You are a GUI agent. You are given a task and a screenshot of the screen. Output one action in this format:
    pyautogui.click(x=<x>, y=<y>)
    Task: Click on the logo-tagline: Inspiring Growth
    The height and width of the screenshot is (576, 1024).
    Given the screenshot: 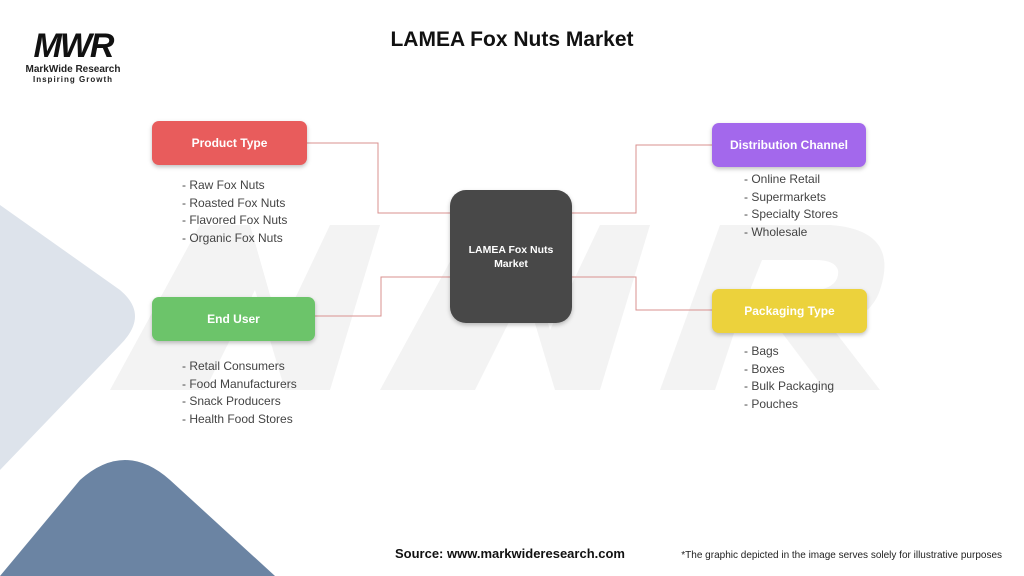 What is the action you would take?
    pyautogui.click(x=73, y=79)
    